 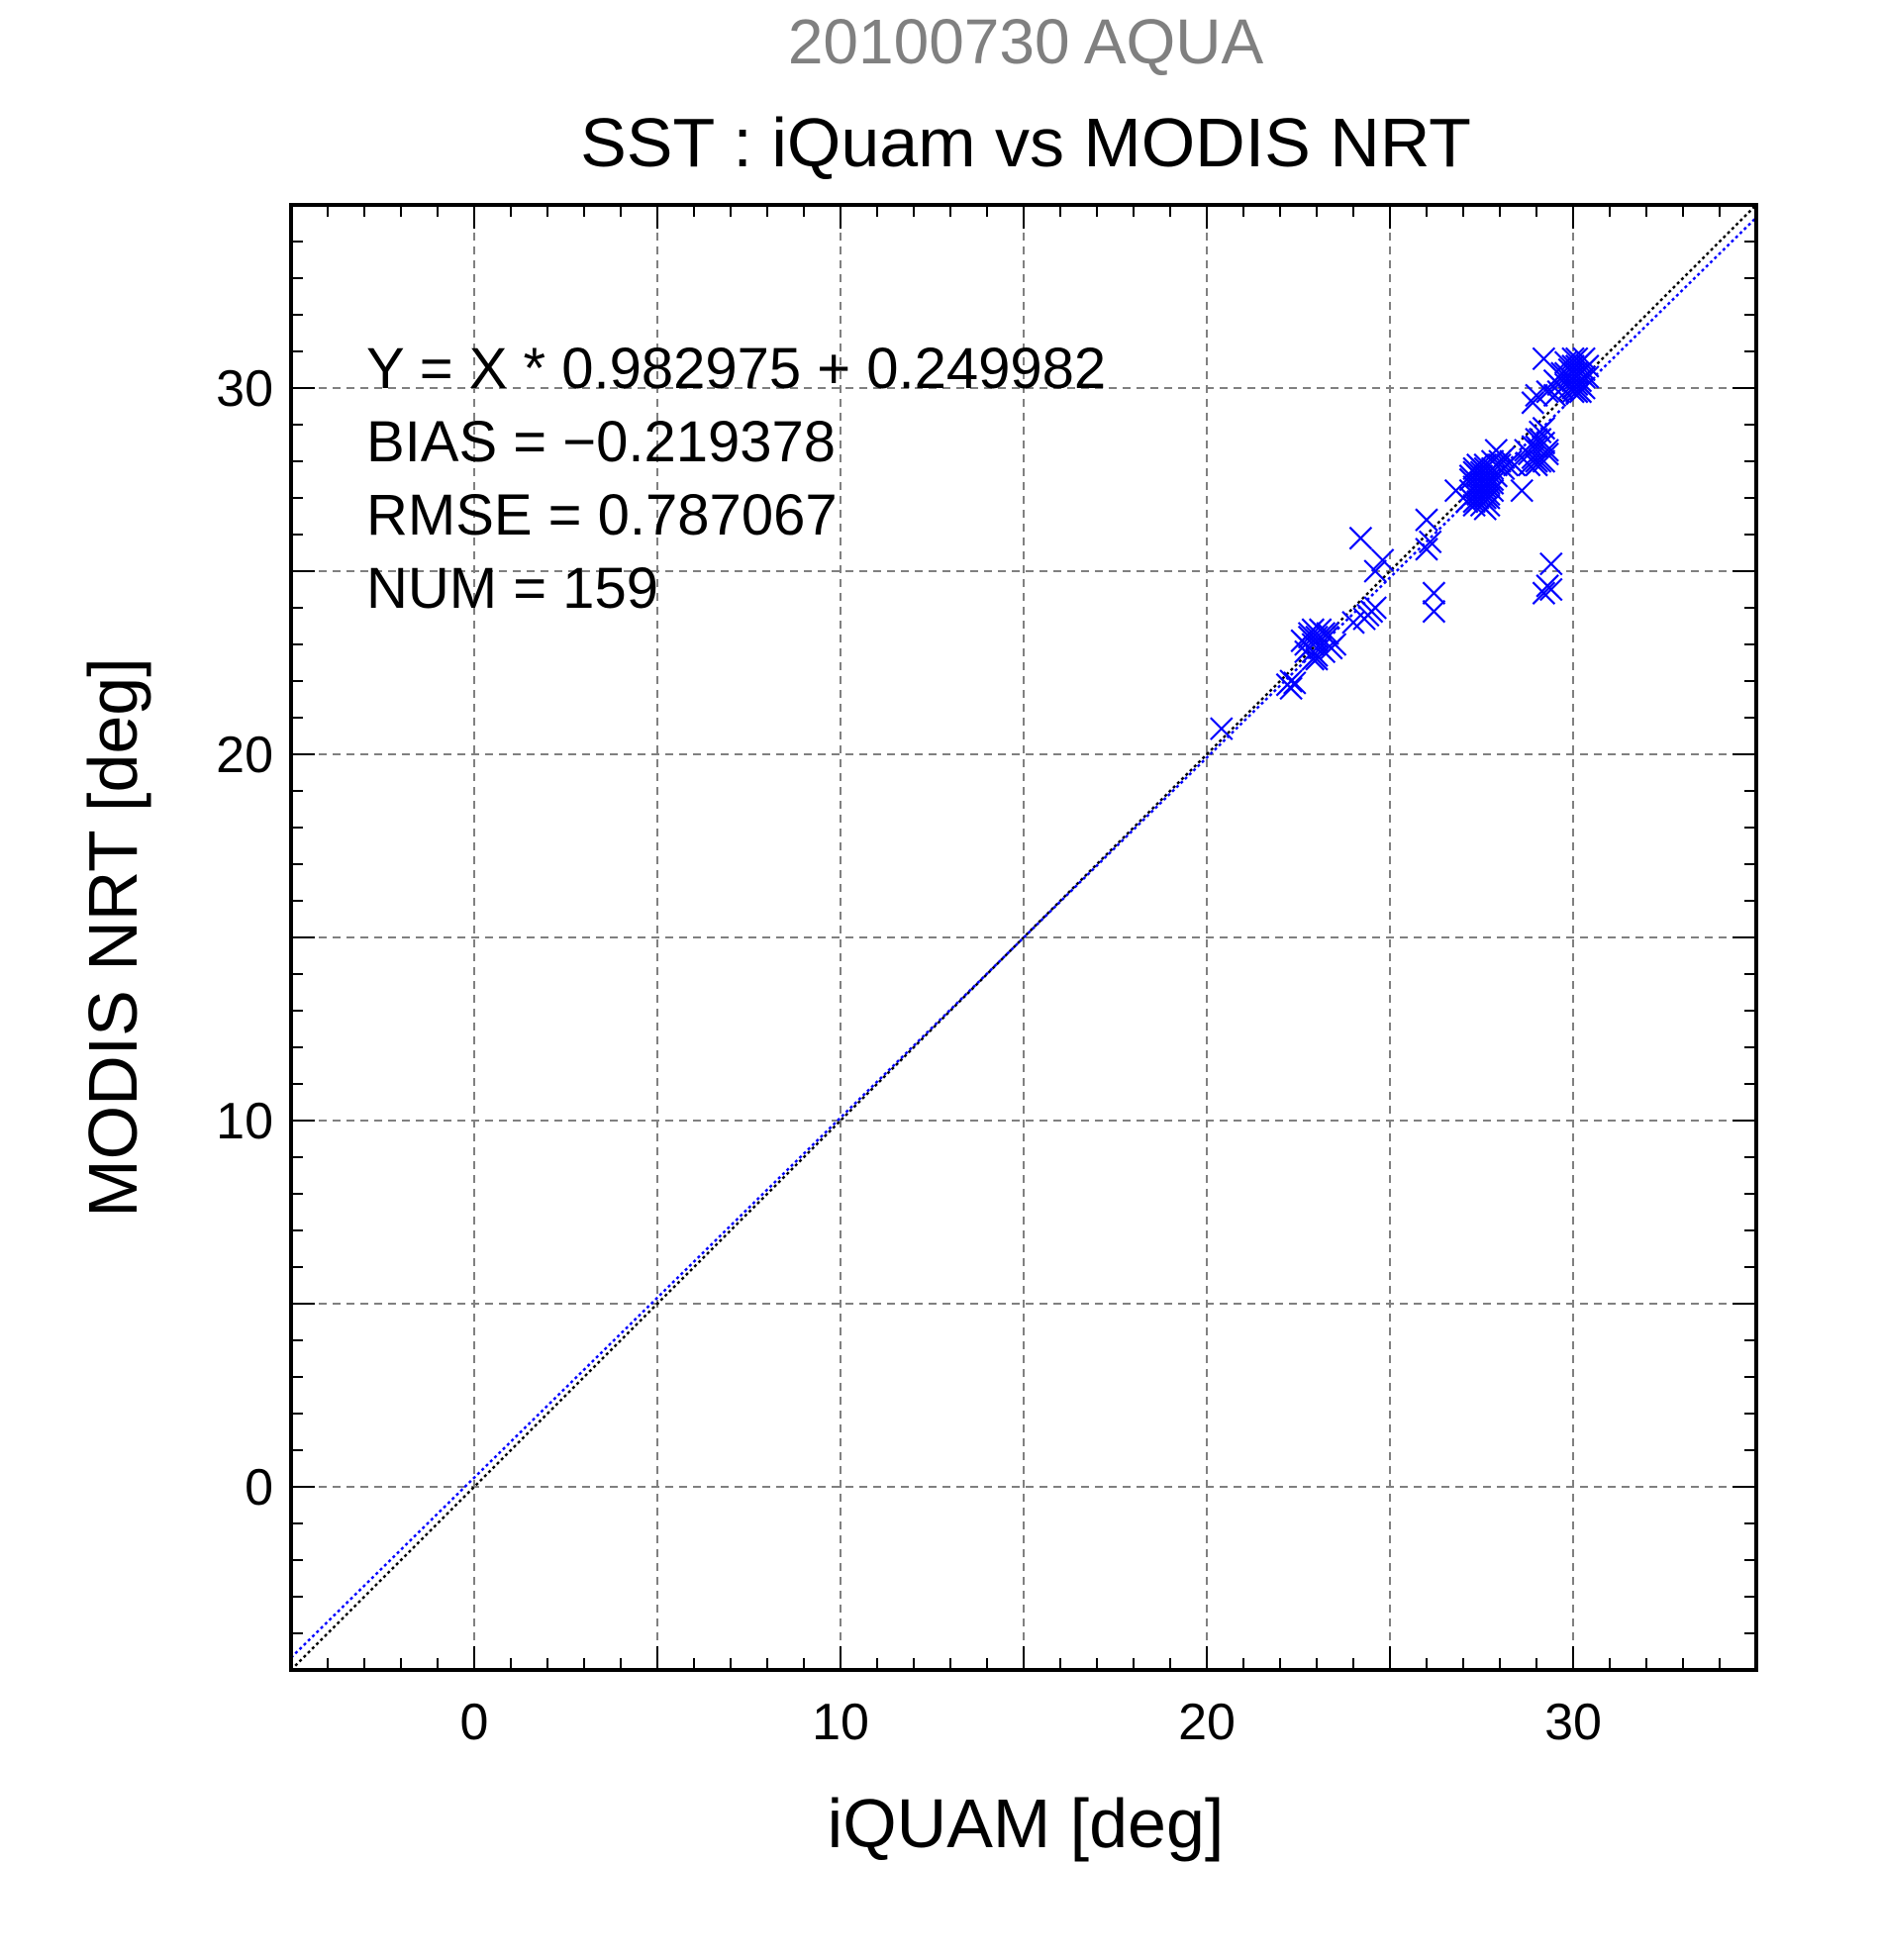 What do you see at coordinates (512, 588) in the screenshot?
I see `num-value: NUM = 159` at bounding box center [512, 588].